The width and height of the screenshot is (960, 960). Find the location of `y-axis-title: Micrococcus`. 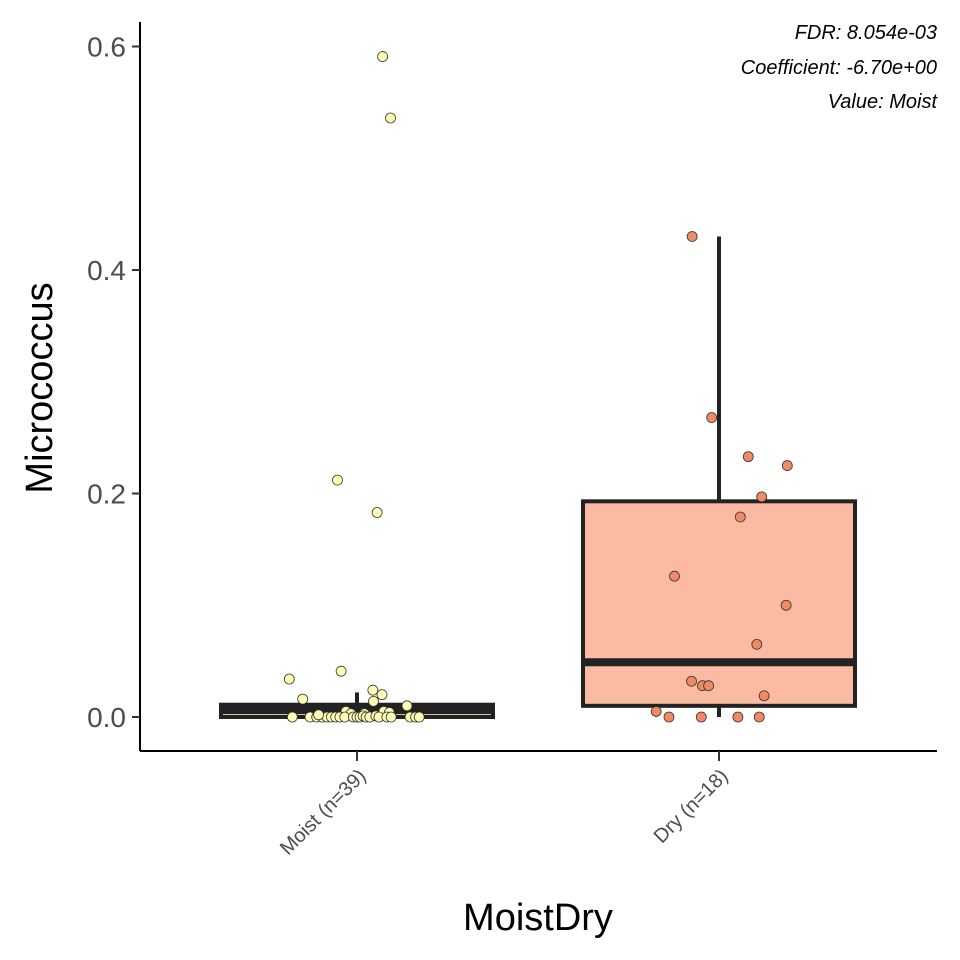

y-axis-title: Micrococcus is located at coordinates (40, 387).